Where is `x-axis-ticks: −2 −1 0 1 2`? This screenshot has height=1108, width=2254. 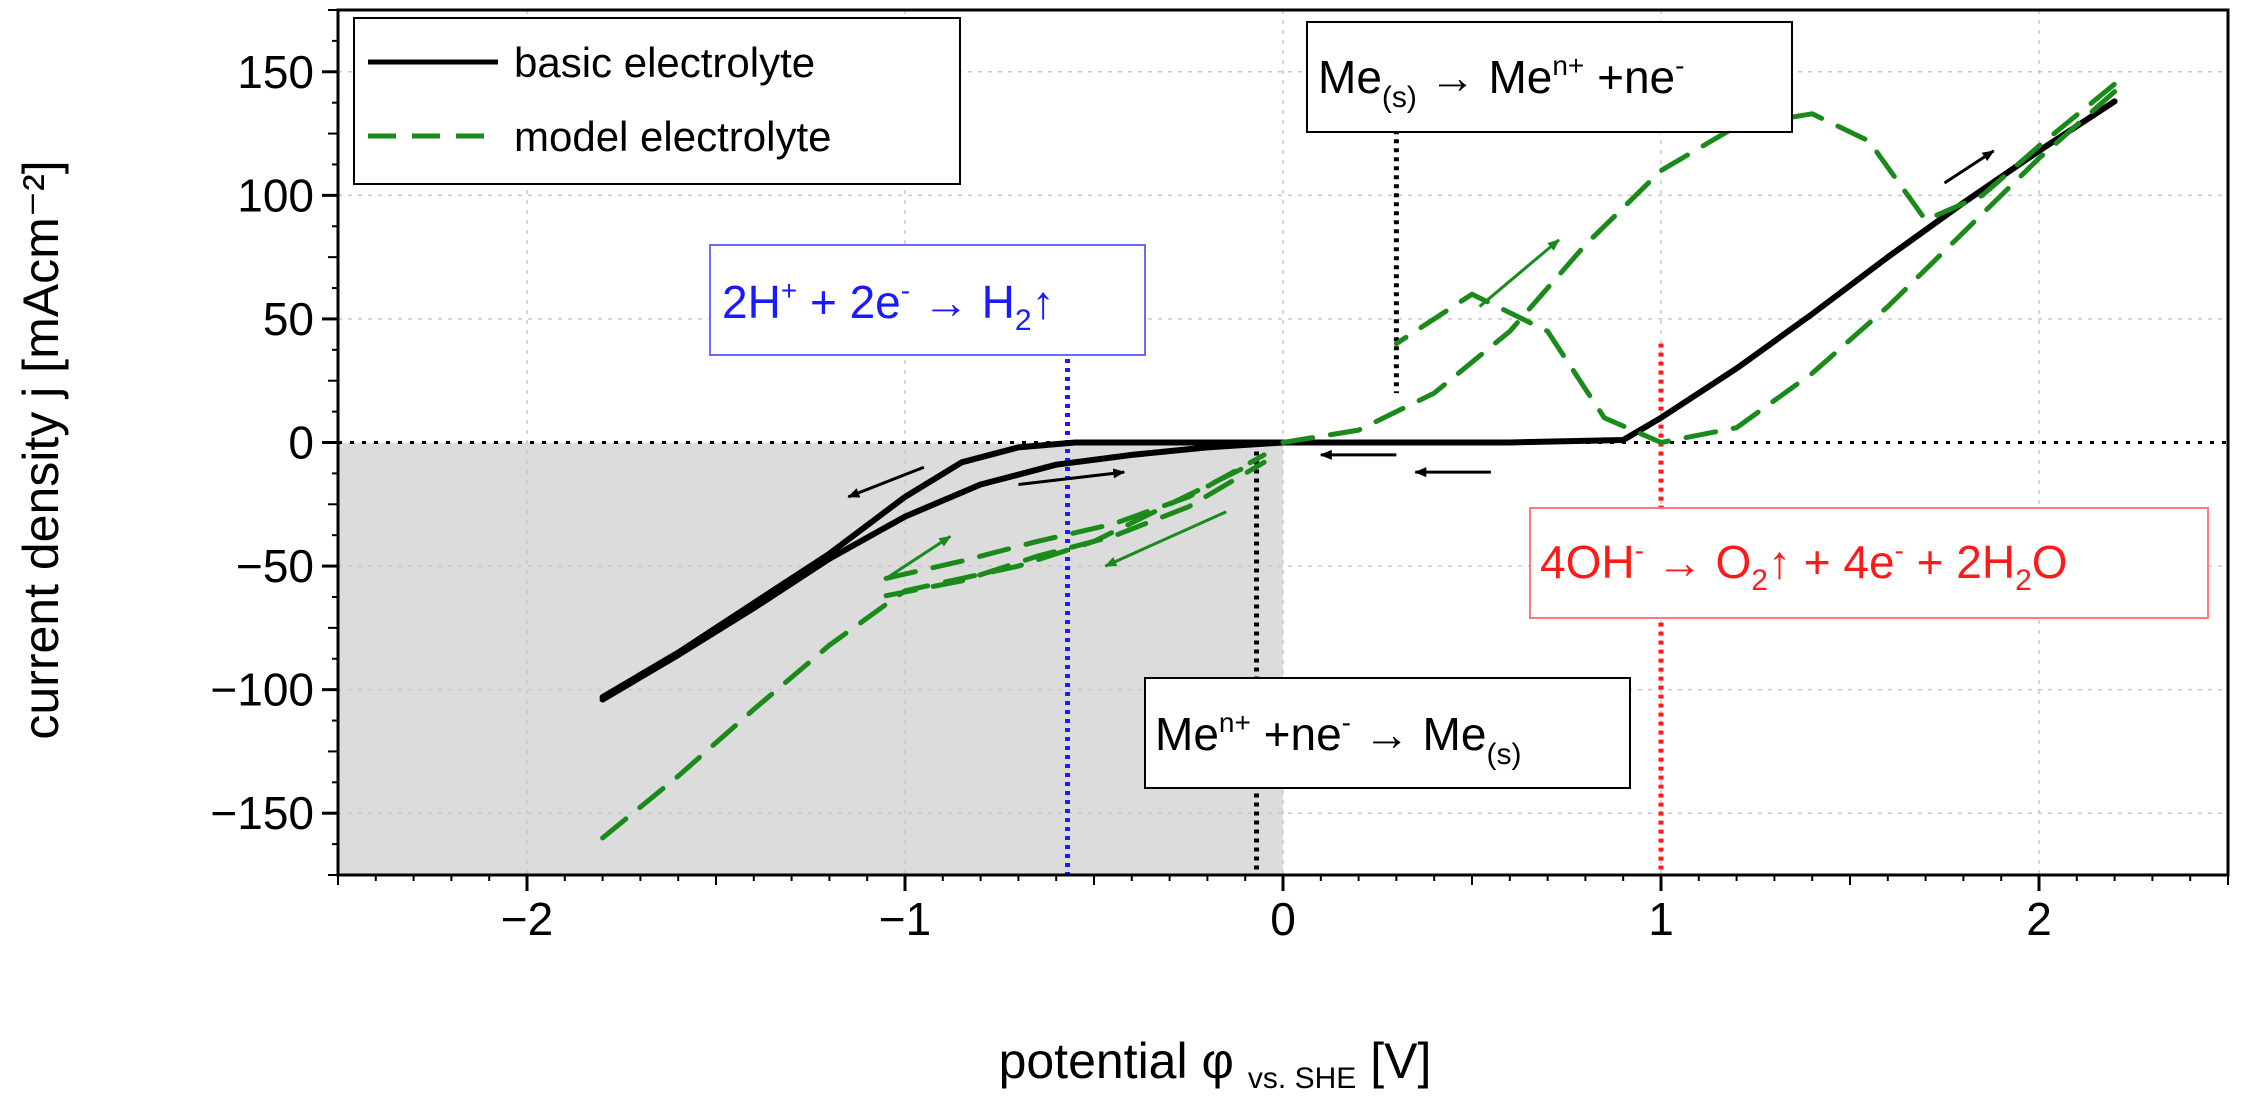 x-axis-ticks: −2 −1 0 1 2 is located at coordinates (1283, 910).